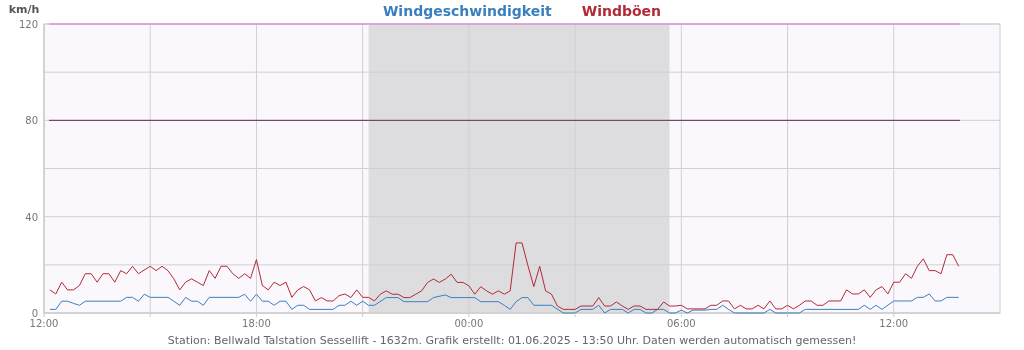  I want to click on y-tick-label: 40, so click(31, 217).